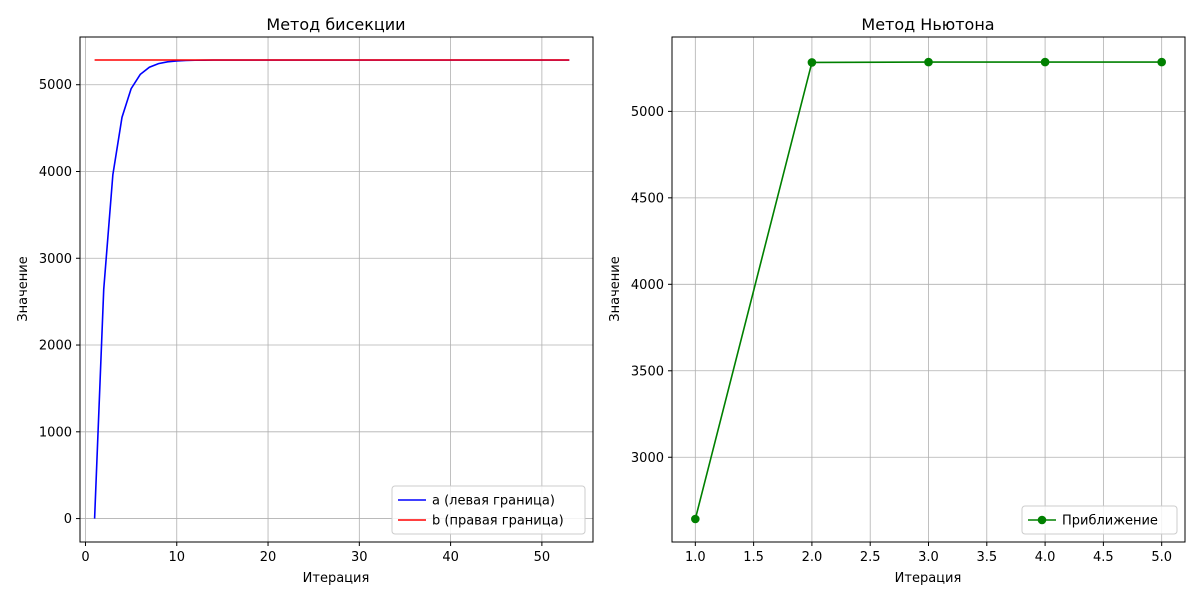 The image size is (1200, 600). I want to click on x-tick-label: 50, so click(542, 557).